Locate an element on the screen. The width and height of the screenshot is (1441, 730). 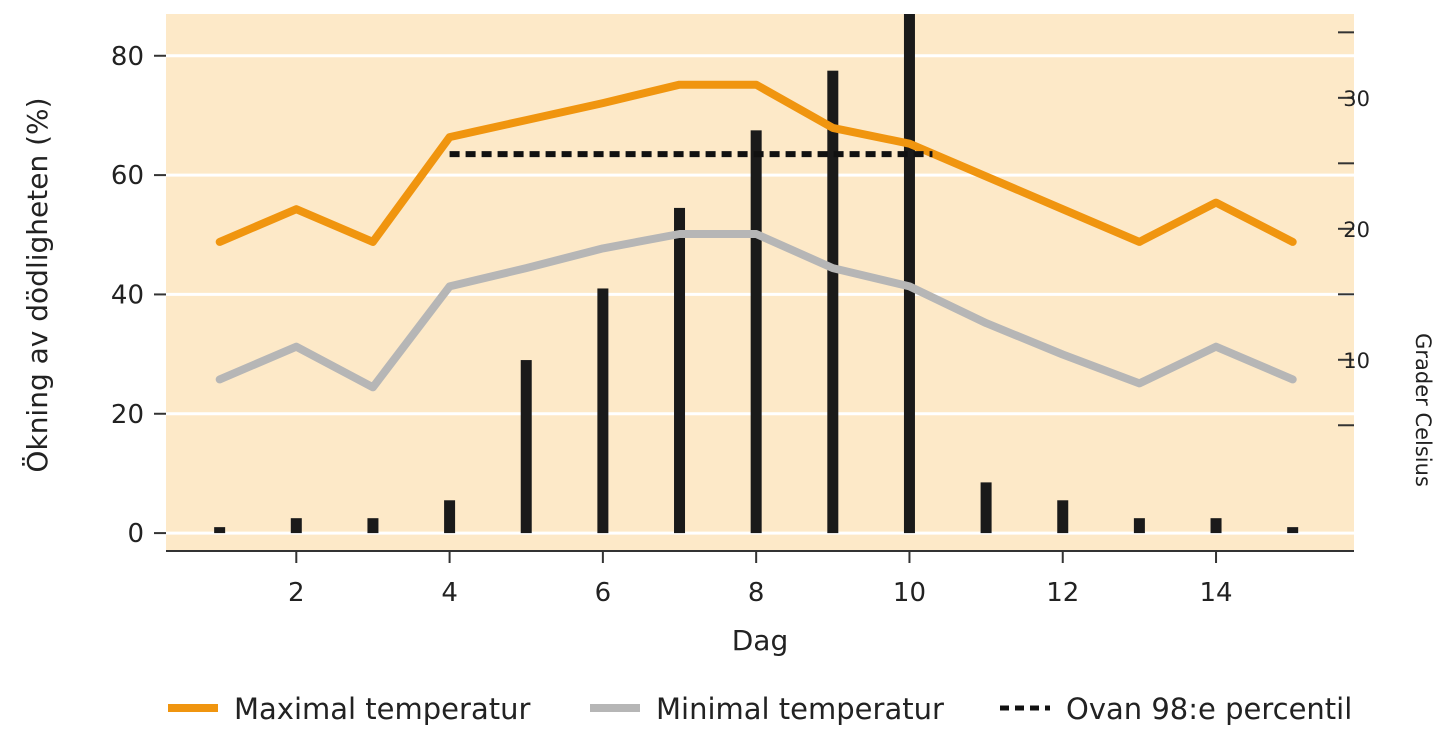
x-axis-ticks: 2 4 6 8 10 12 14 is located at coordinates (760, 579).